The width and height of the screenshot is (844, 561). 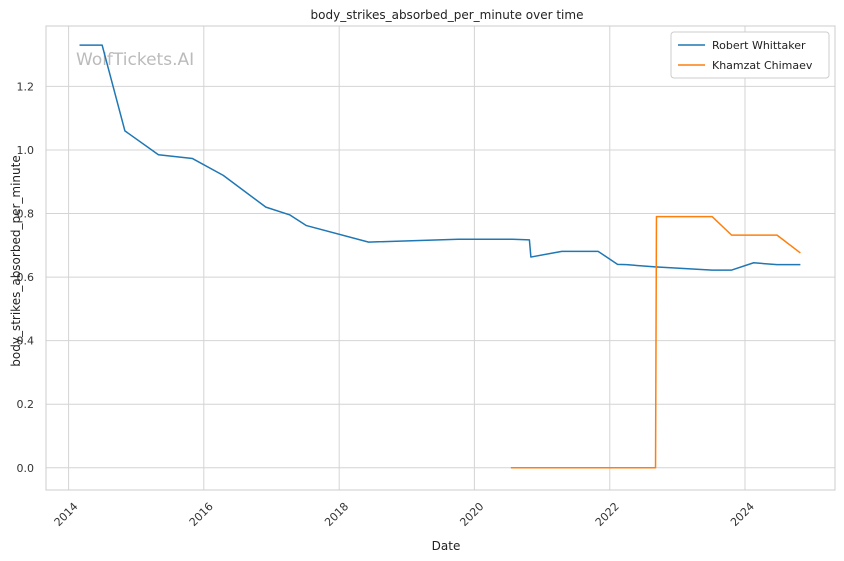 I want to click on y-tick-label-1-0: 1.0, so click(x=26, y=150).